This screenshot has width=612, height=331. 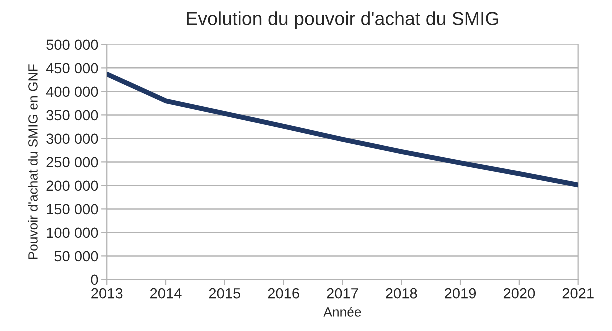 I want to click on y-tick-label: 450 000, so click(x=72, y=68).